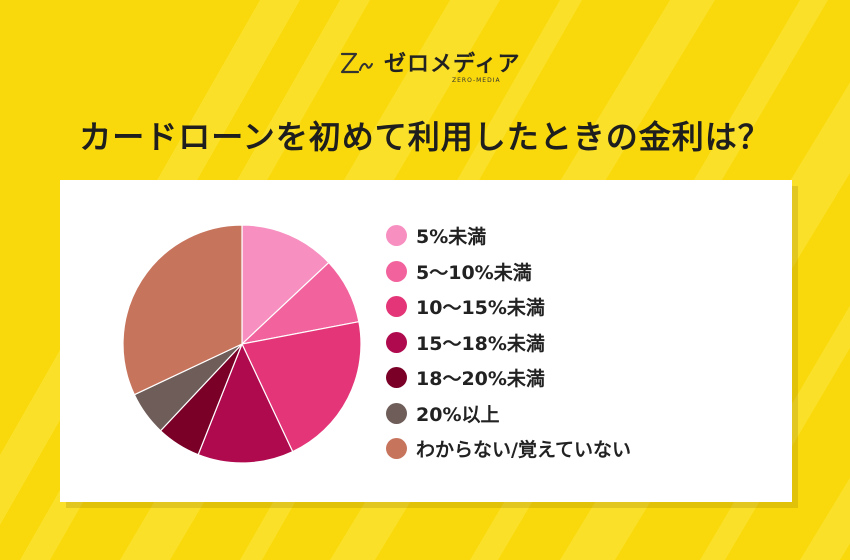  I want to click on legend-label: 18〜20%未満, so click(480, 379).